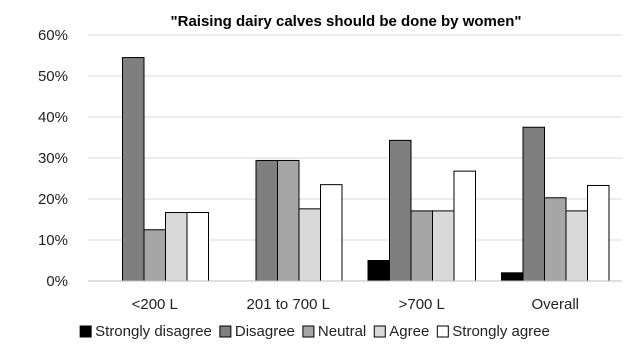 The image size is (630, 344). I want to click on legend-item: Strongly disagree, so click(145, 331).